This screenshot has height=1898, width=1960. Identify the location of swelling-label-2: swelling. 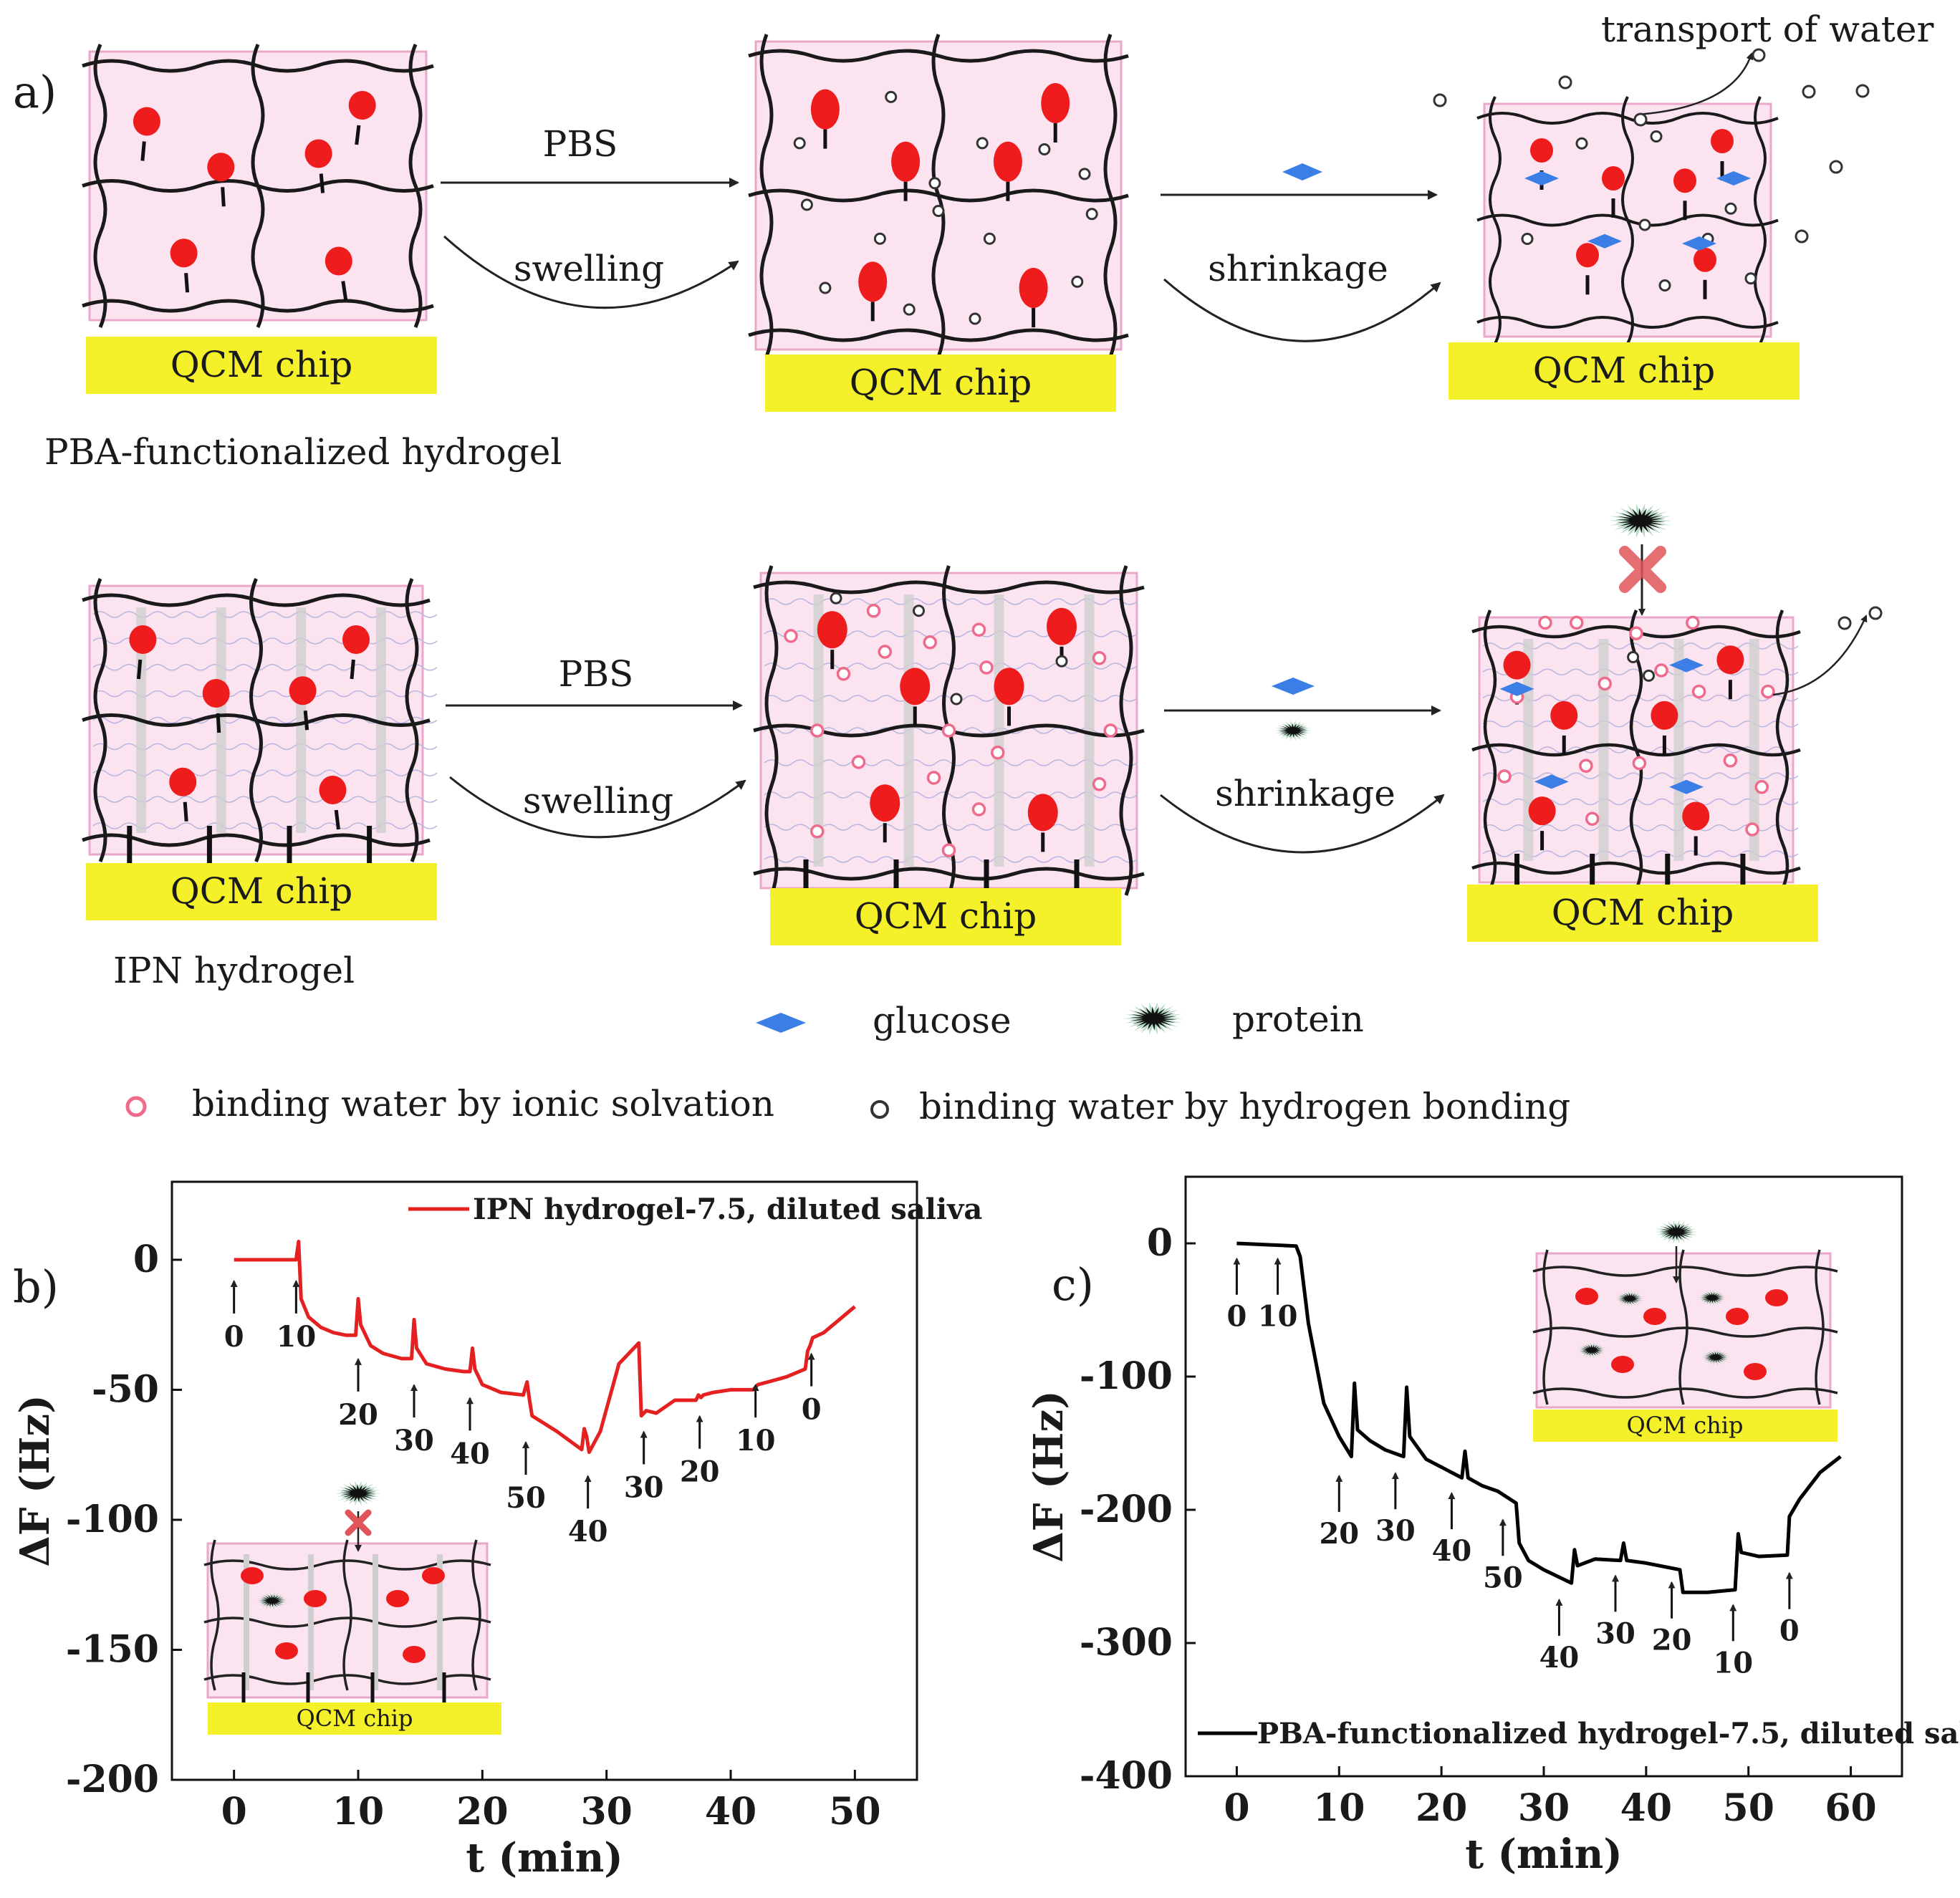
(598, 801).